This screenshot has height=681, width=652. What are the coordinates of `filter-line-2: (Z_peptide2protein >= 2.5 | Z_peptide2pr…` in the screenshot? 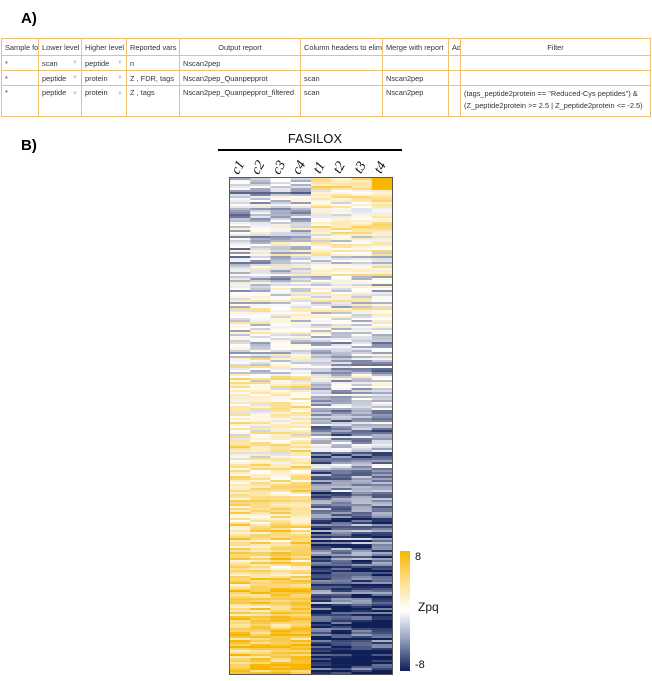 It's located at (553, 105).